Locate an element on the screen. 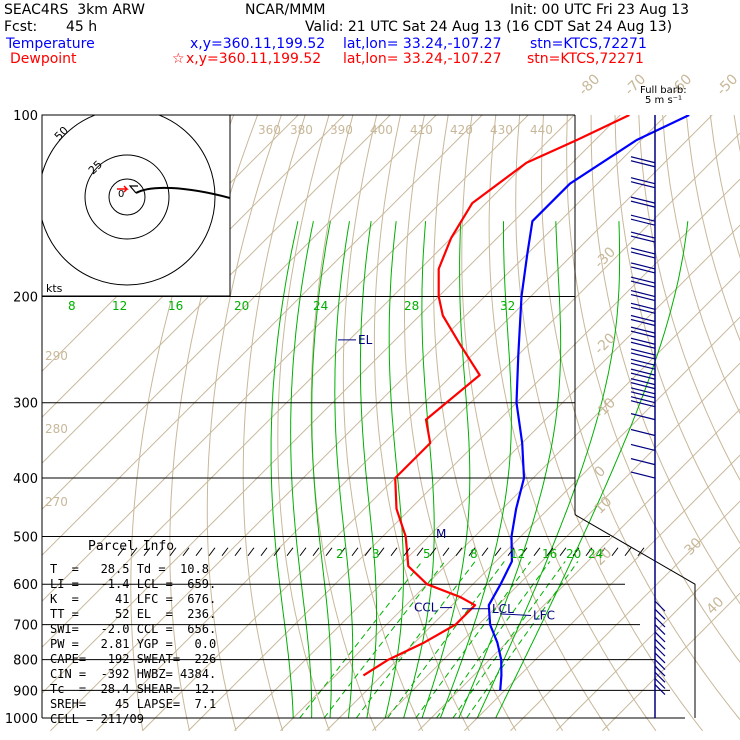  mixing-ratio-line is located at coordinates (522, 640).